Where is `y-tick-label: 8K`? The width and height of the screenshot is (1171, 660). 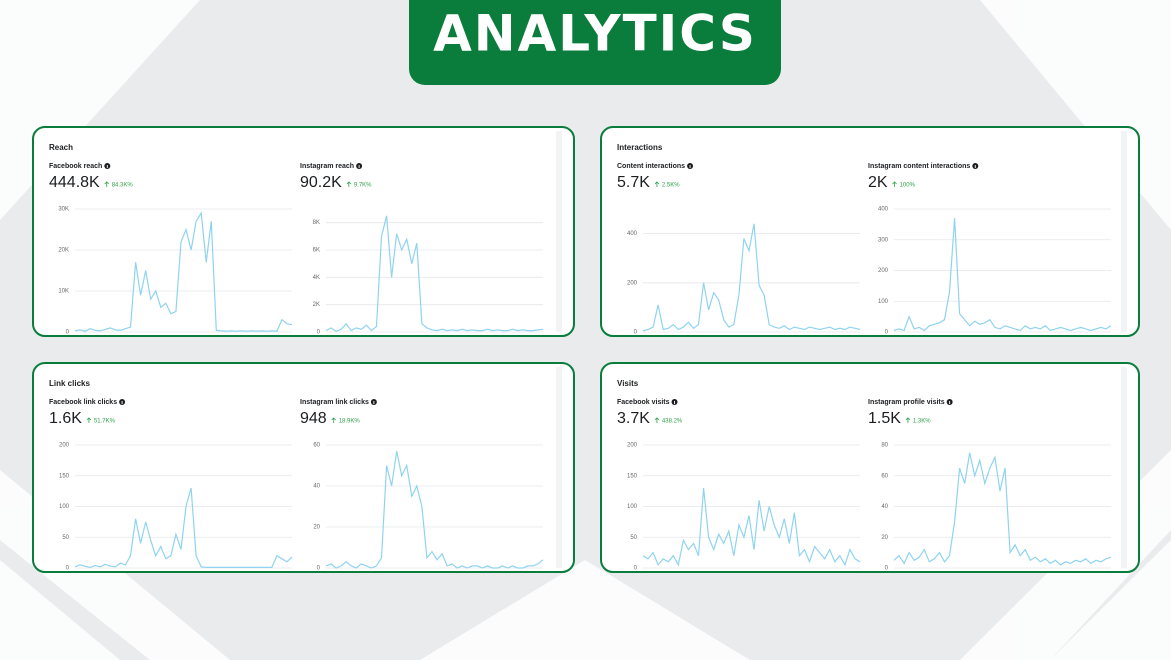 y-tick-label: 8K is located at coordinates (316, 223).